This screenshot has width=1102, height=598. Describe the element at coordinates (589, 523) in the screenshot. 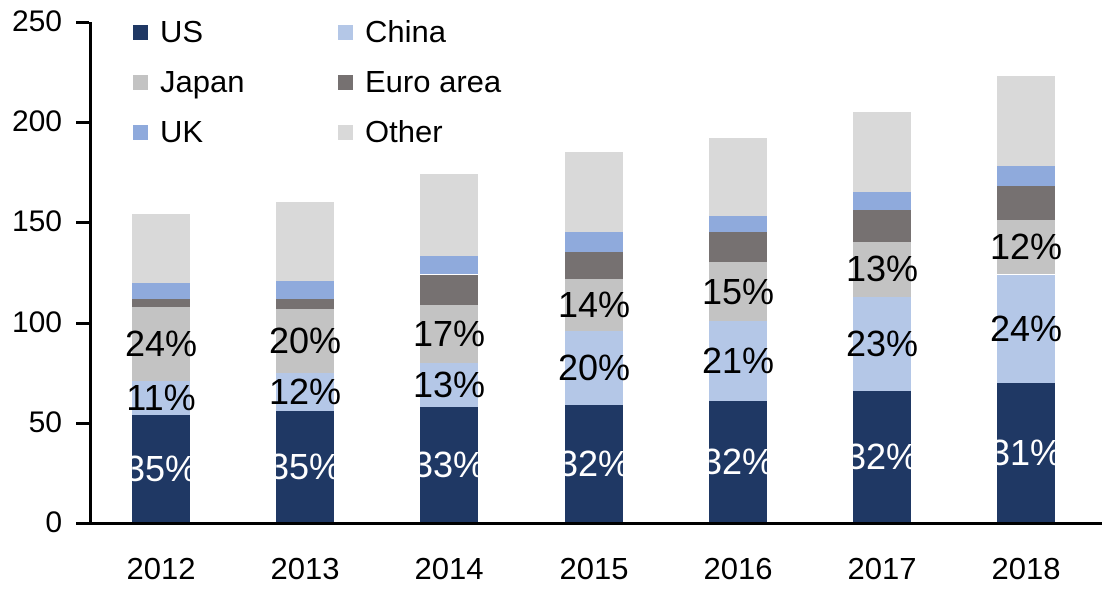

I see `x-axis-line` at that location.